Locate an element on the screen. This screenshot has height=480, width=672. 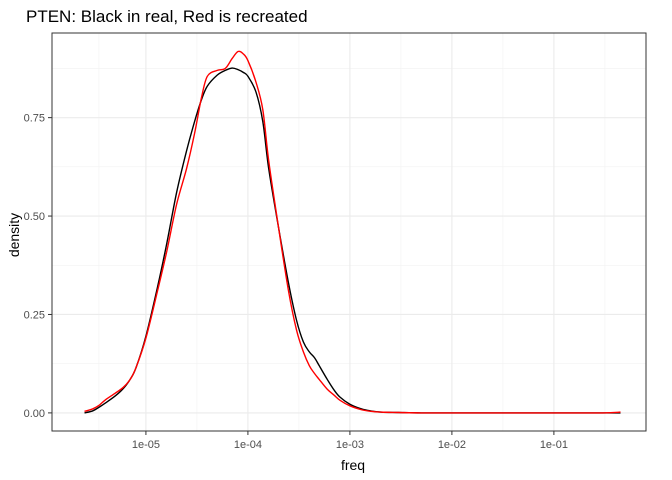
y-axis: 0.00 0.25 0.50 0.75 is located at coordinates (38, 266).